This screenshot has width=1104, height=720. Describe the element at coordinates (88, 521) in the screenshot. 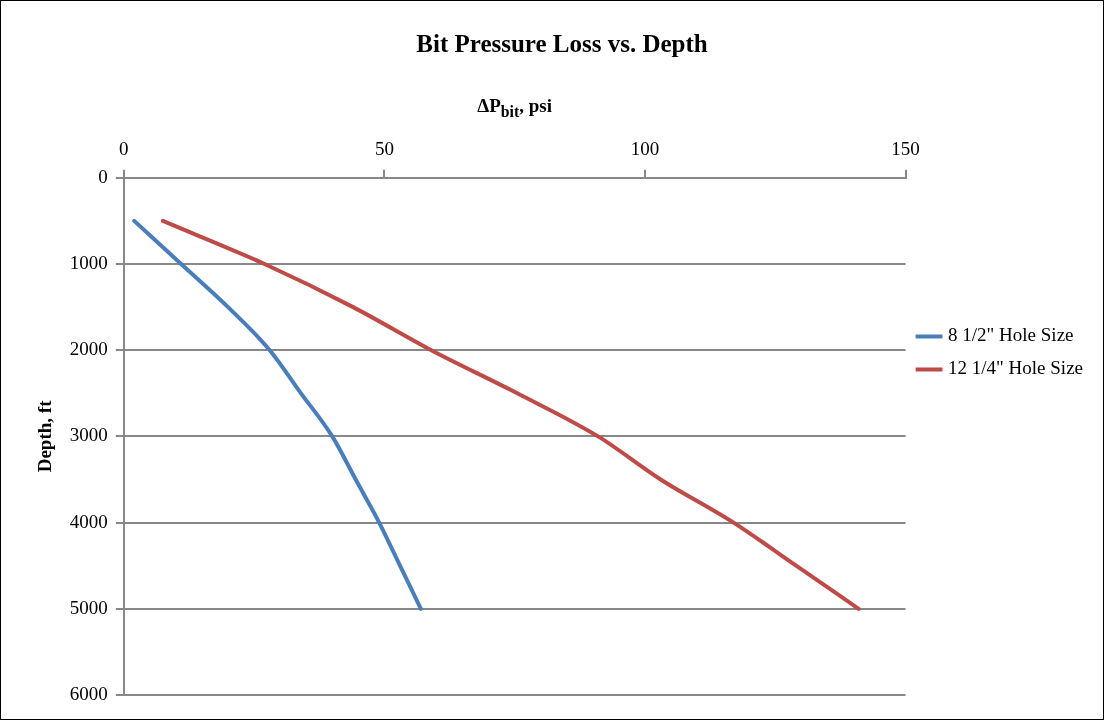

I see `y-tick-label: 4000` at that location.